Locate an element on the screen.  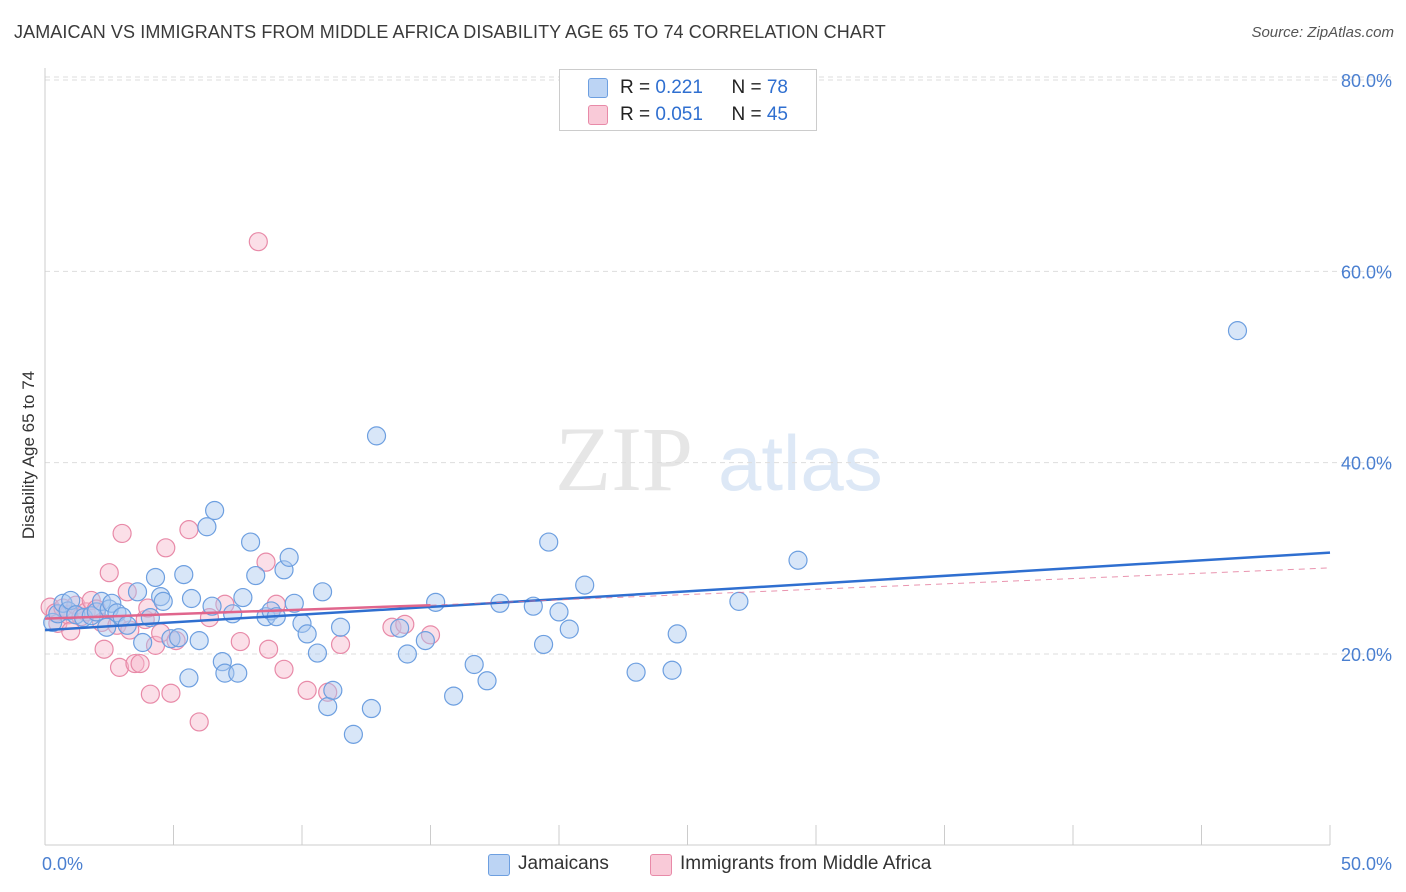
y-tick-label: 40.0% is located at coordinates (1366, 464).